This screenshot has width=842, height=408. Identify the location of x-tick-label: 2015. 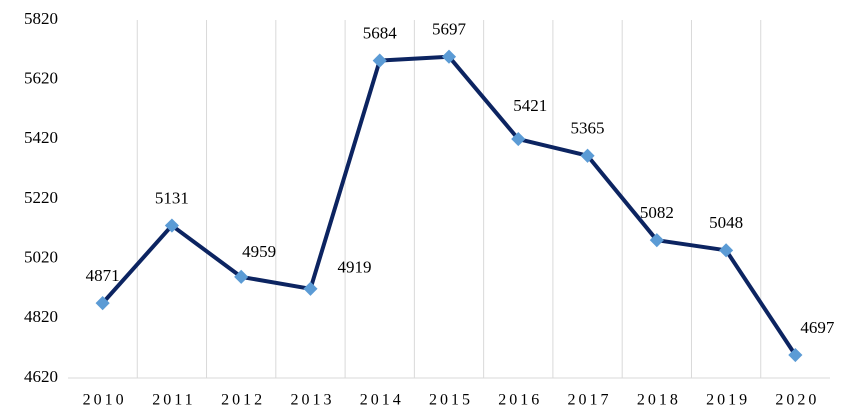
(451, 400).